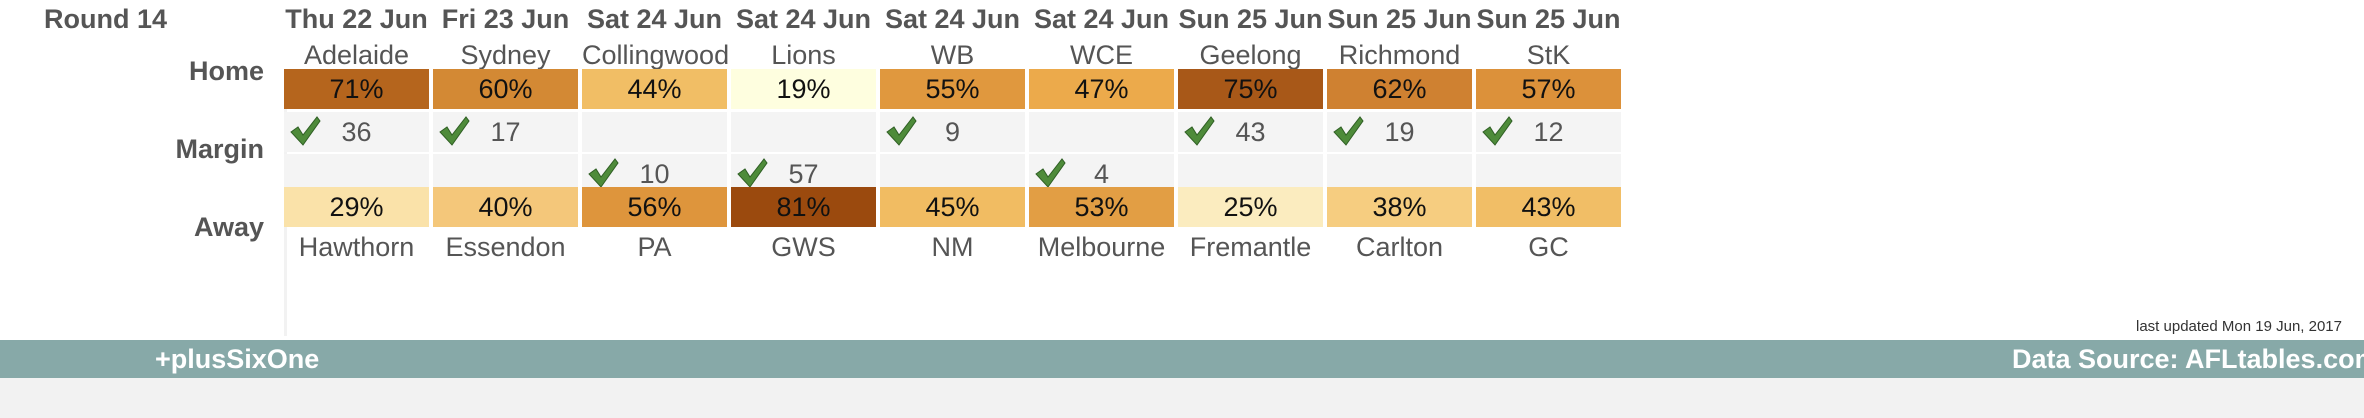  Describe the element at coordinates (219, 149) in the screenshot. I see `row-label-margin: Margin` at that location.